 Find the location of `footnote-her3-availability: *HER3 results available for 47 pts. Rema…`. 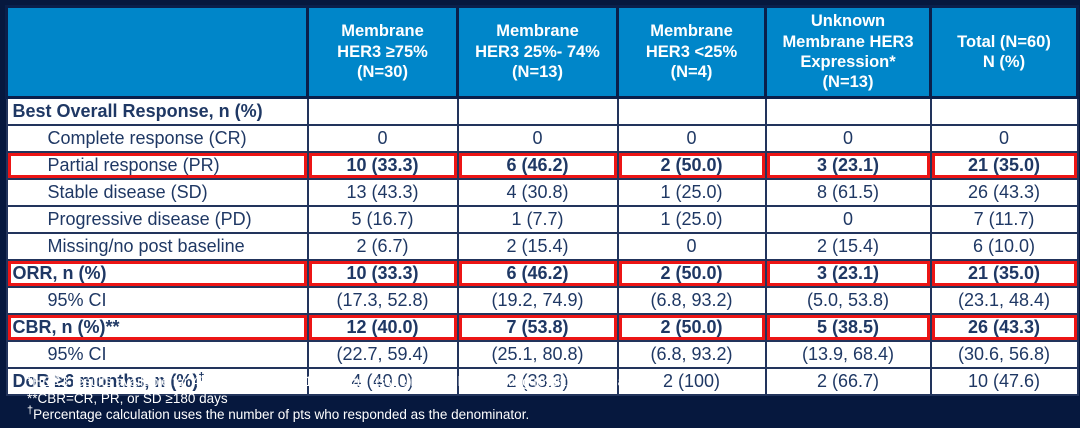

footnote-her3-availability: *HER3 results available for 47 pts. Rema… is located at coordinates (337, 381).